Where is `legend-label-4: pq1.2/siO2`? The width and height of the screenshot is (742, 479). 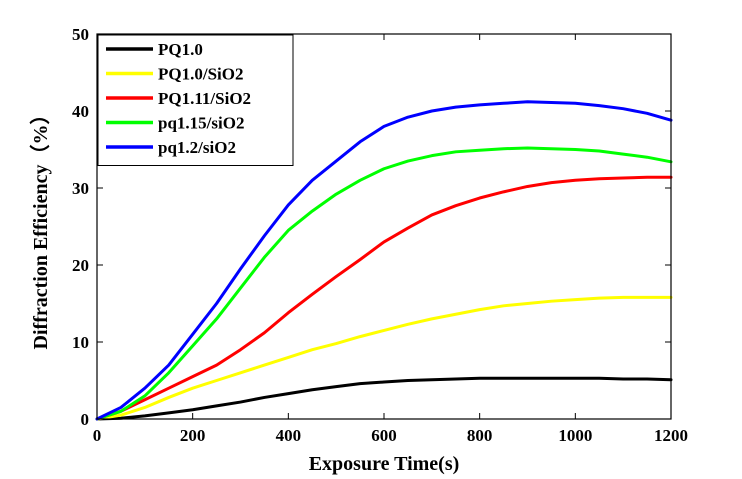
legend-label-4: pq1.2/siO2 is located at coordinates (197, 147).